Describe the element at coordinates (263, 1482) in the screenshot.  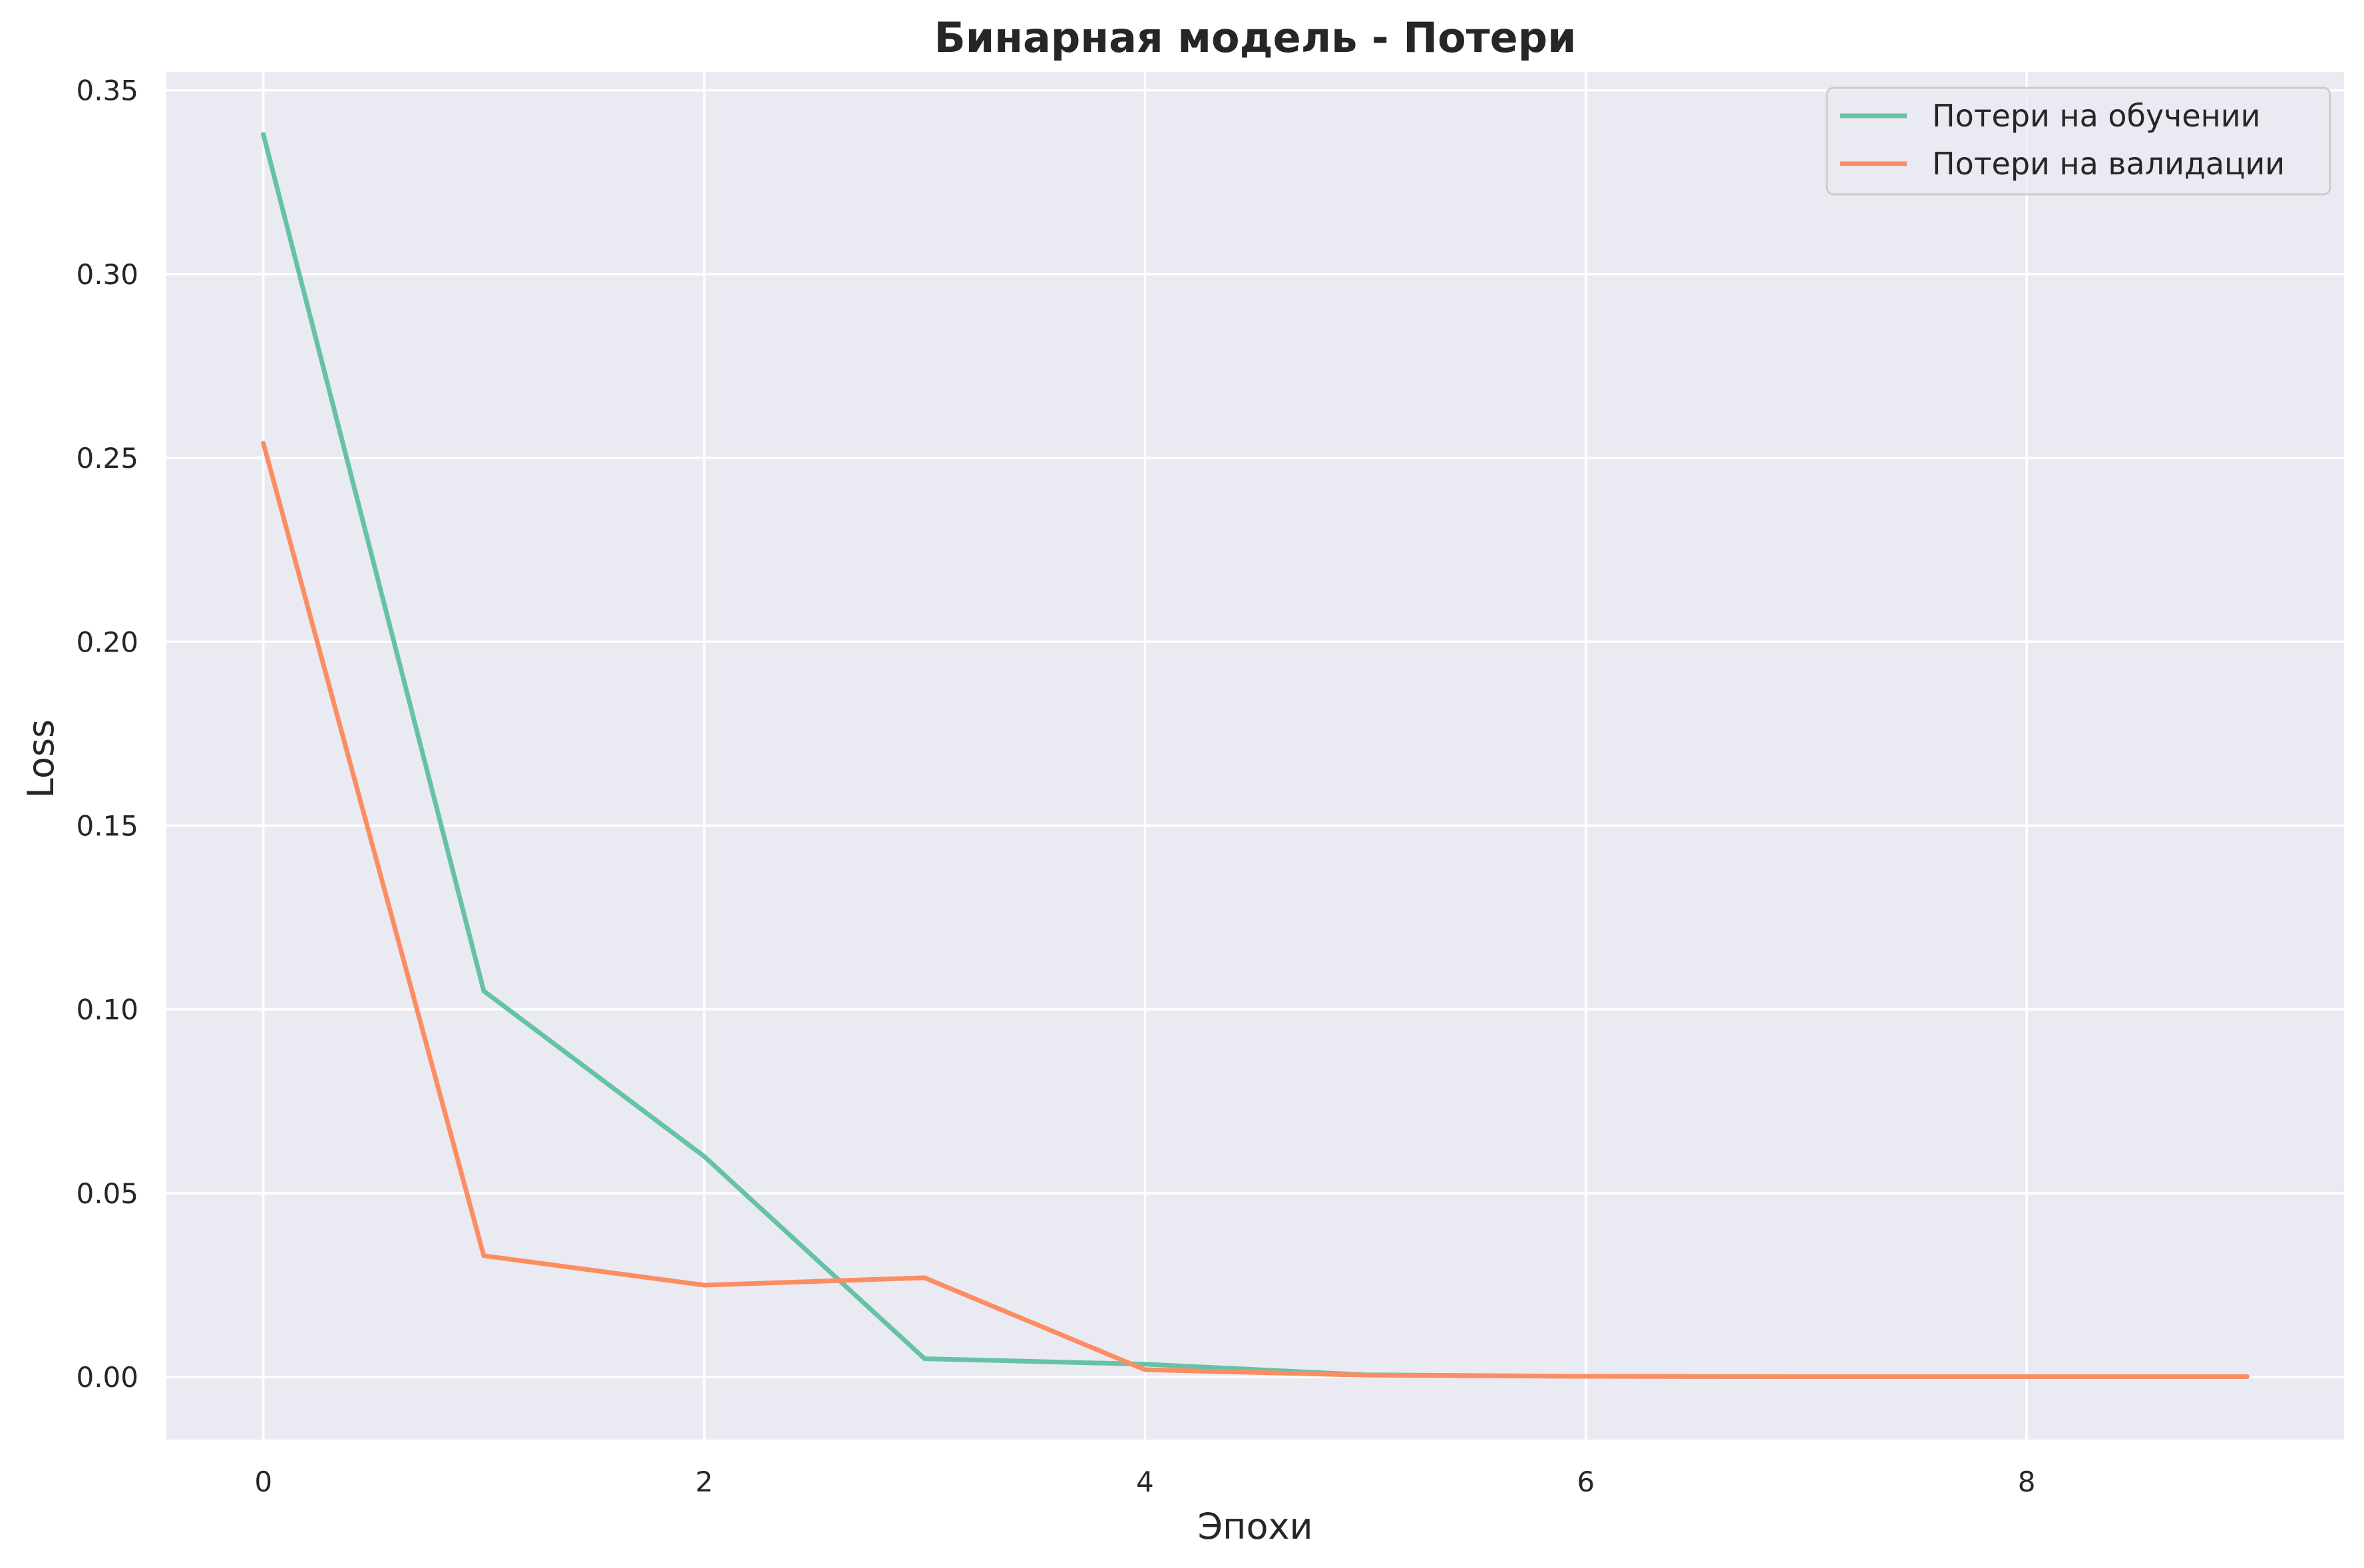
I see `x-tick-label: 0` at that location.